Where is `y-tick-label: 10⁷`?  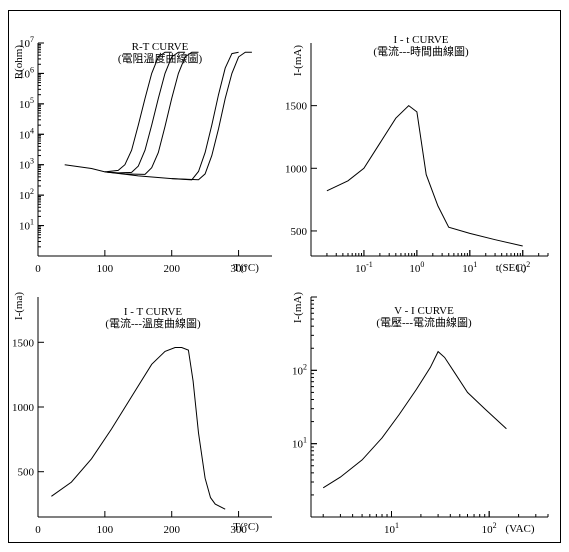 y-tick-label: 10⁷ is located at coordinates (26, 42).